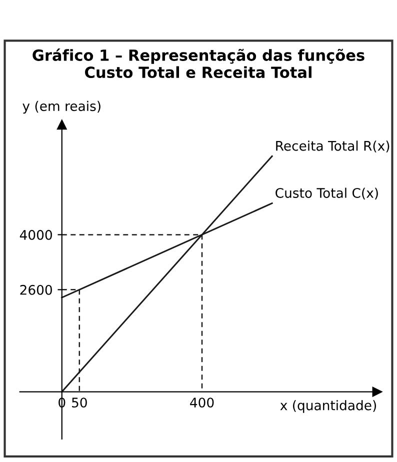  I want to click on series-label: Custo Total C(x), so click(327, 194).